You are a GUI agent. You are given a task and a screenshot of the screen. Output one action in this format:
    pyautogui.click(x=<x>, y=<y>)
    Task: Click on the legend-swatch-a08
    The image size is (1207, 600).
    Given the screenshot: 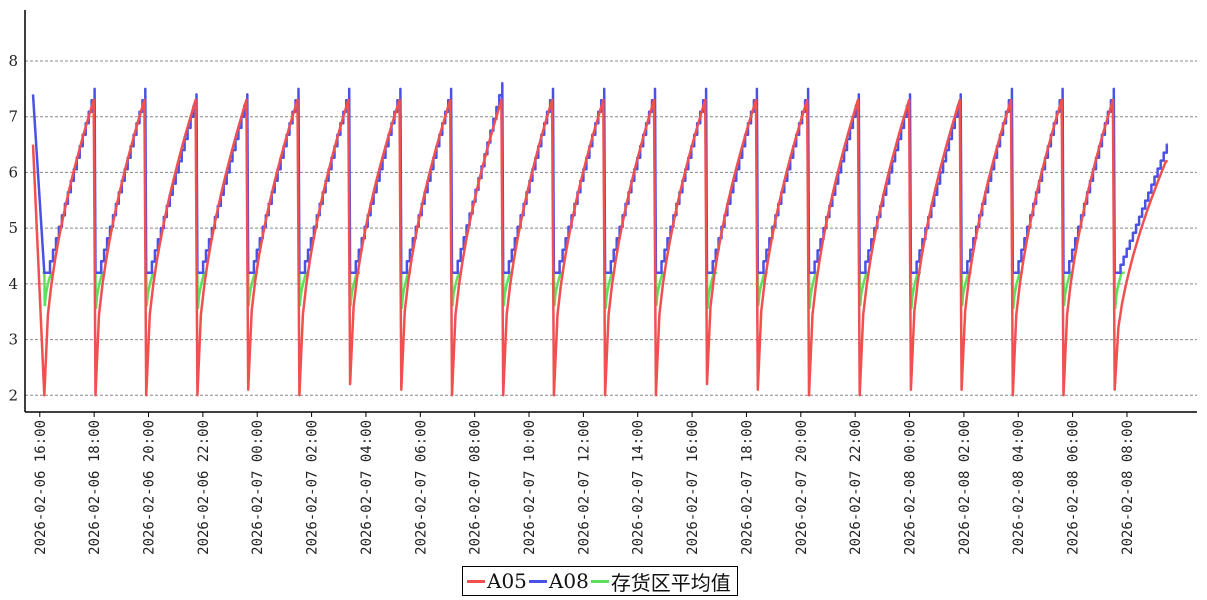 What is the action you would take?
    pyautogui.click(x=537, y=581)
    